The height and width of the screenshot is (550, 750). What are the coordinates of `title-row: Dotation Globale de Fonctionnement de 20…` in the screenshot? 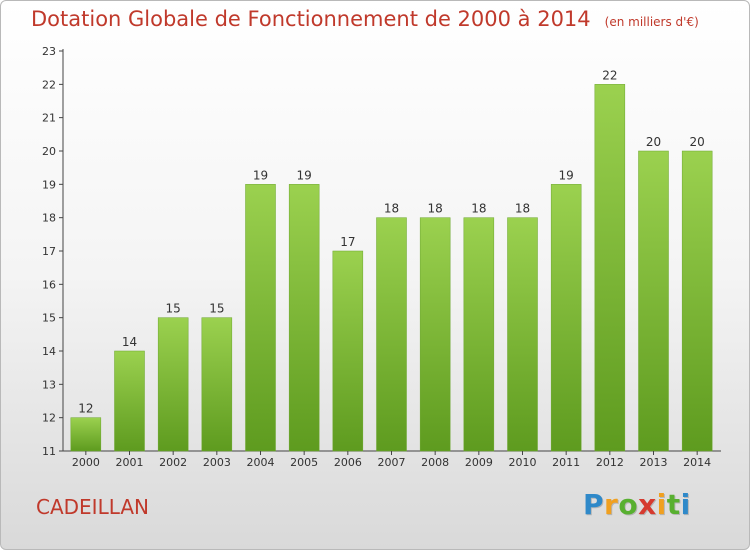 It's located at (365, 19).